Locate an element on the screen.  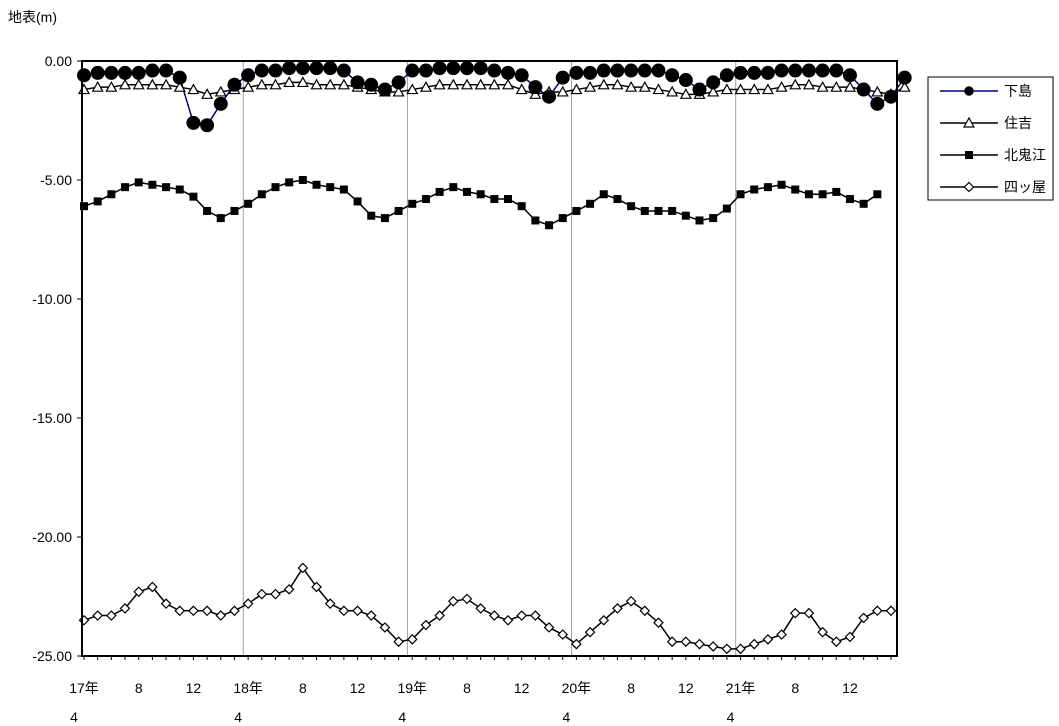
legend-box is located at coordinates (990, 138).